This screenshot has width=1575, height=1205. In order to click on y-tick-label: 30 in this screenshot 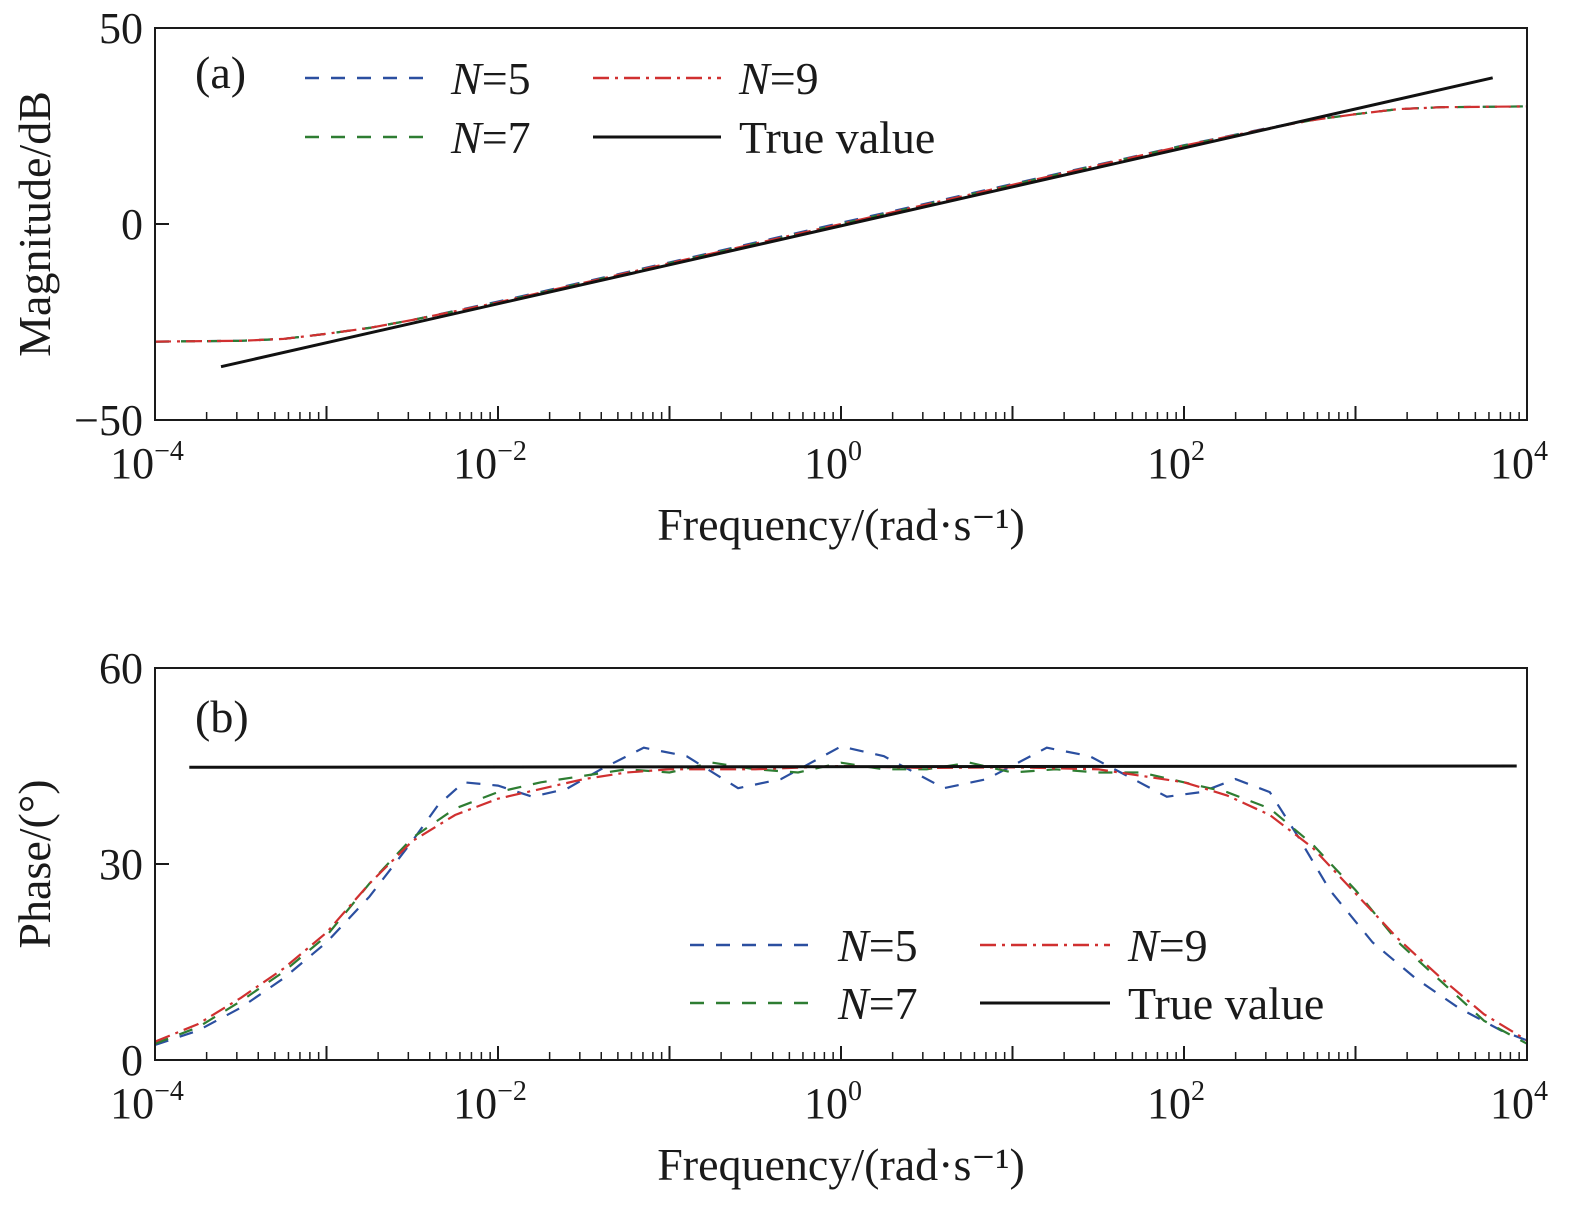, I will do `click(121, 864)`.